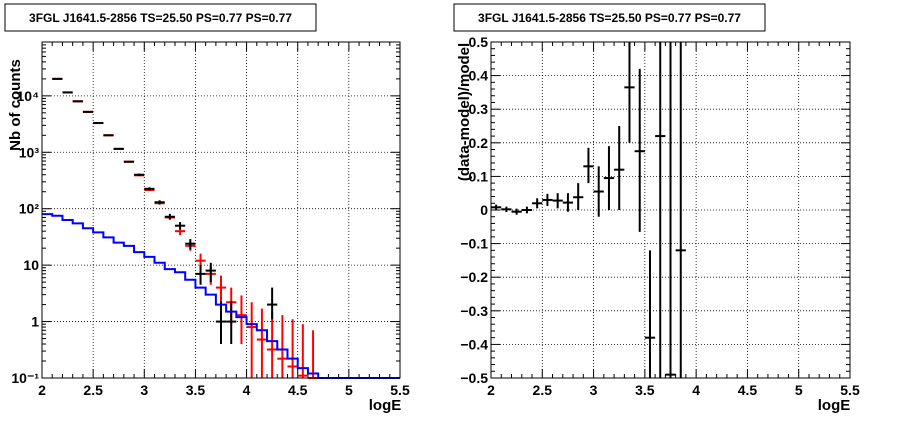 The width and height of the screenshot is (898, 421). What do you see at coordinates (474, 378) in the screenshot?
I see `y-tick-label: −0.5` at bounding box center [474, 378].